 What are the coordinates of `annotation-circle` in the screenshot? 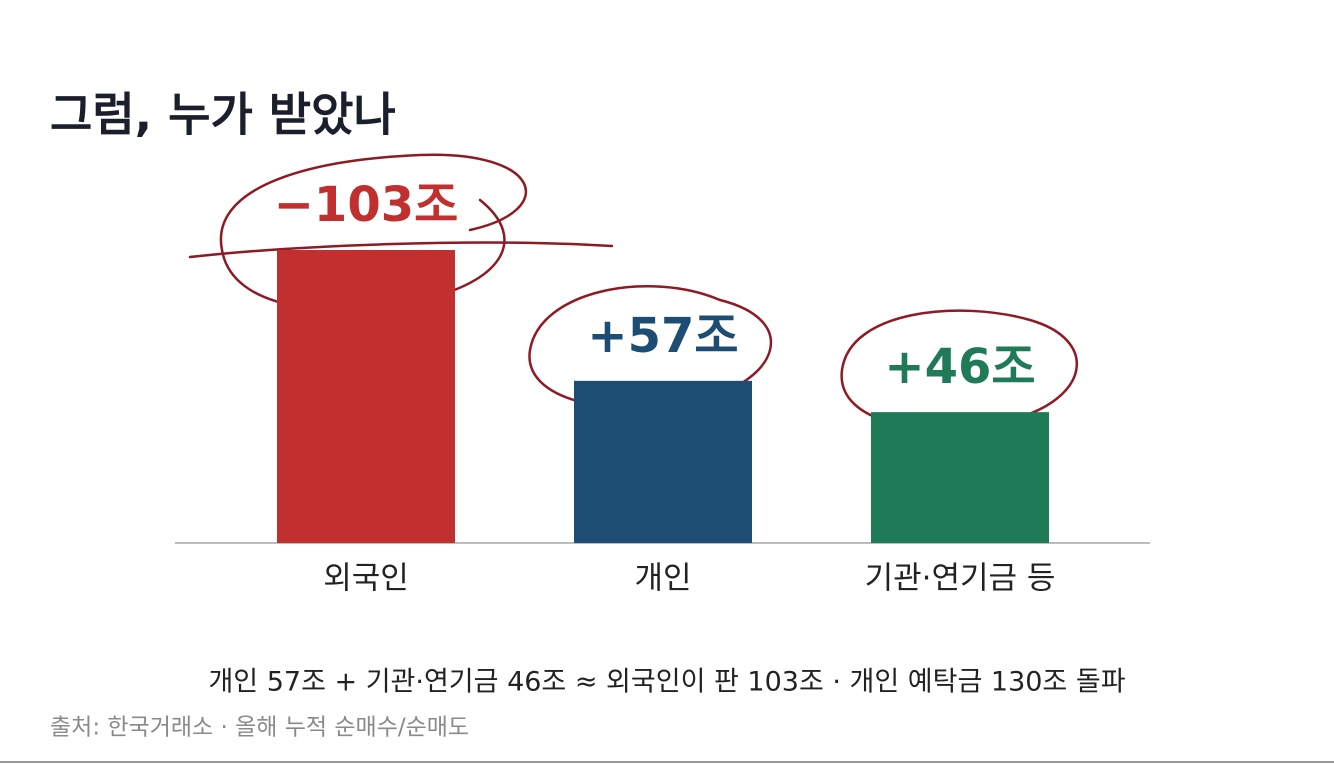 It's located at (373, 232).